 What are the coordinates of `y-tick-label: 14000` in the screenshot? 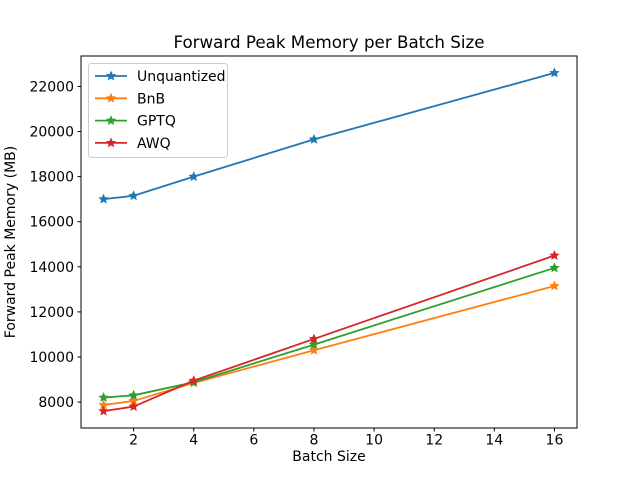 It's located at (51, 268).